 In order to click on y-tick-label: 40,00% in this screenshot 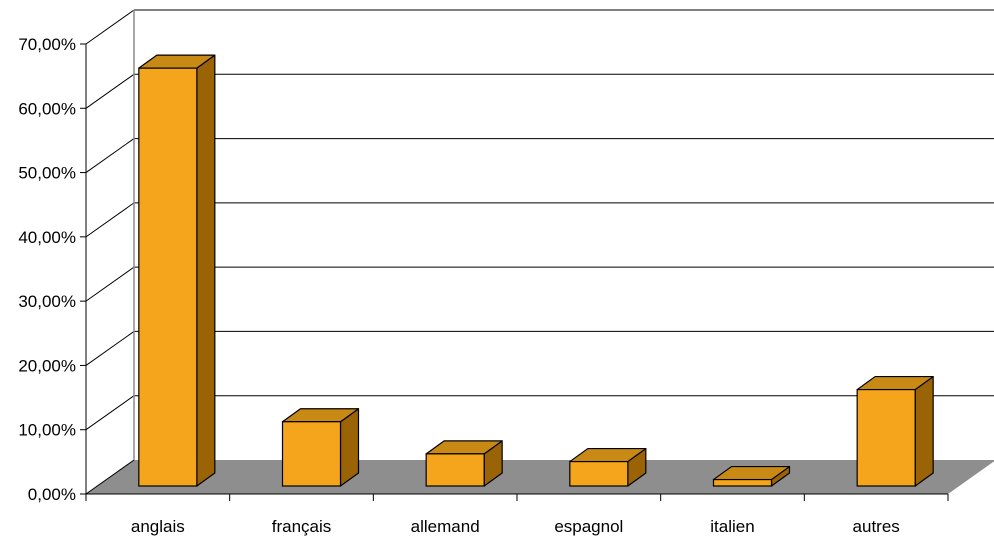, I will do `click(47, 237)`.